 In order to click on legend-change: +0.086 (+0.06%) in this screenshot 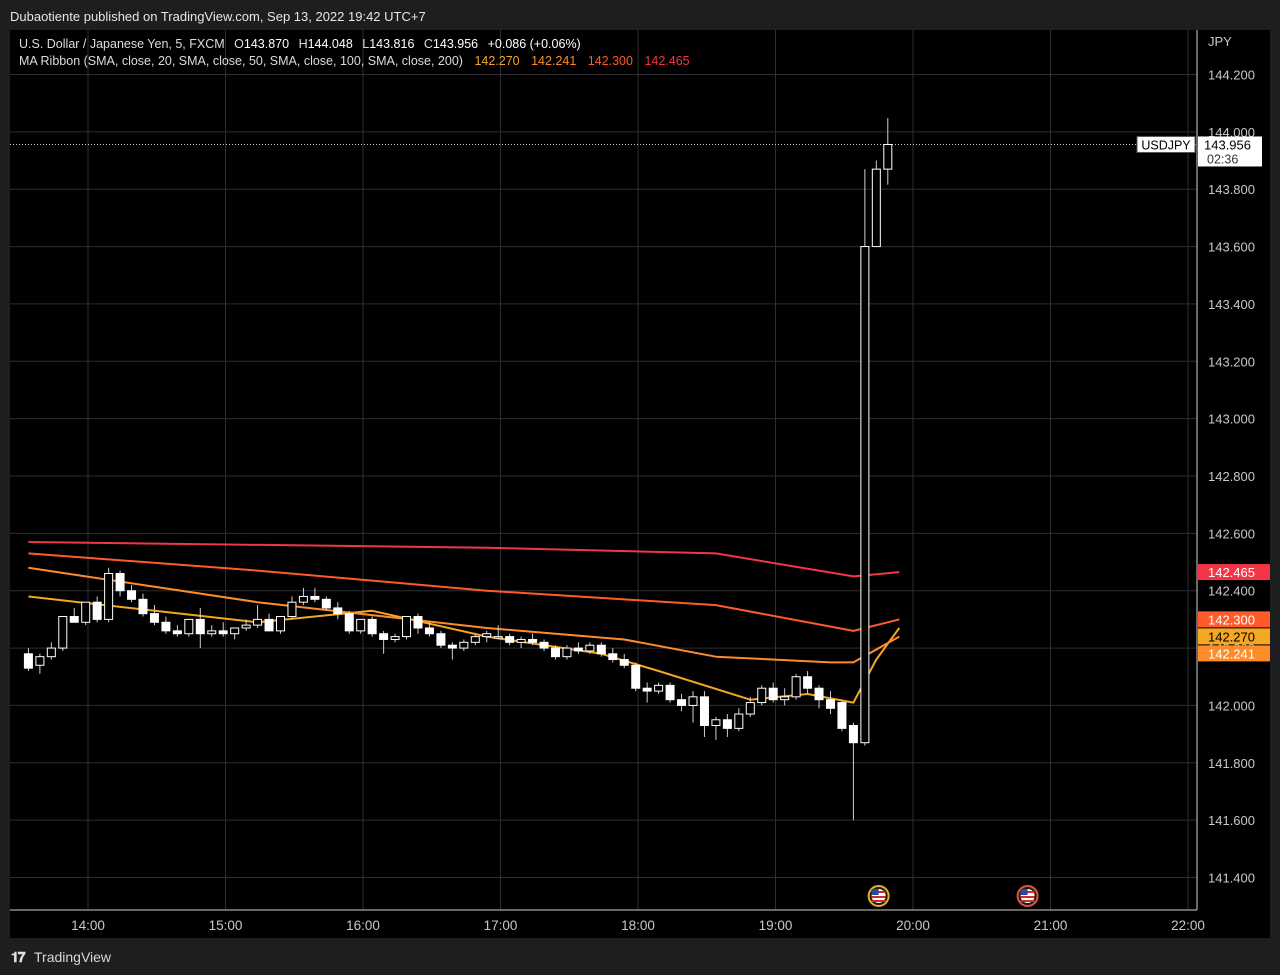, I will do `click(534, 44)`.